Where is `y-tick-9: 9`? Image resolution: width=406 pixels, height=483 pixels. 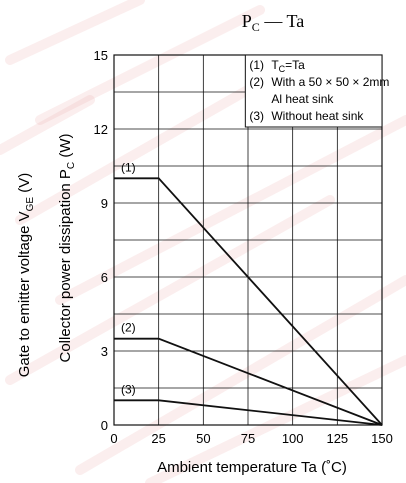 y-tick-9: 9 is located at coordinates (104, 203).